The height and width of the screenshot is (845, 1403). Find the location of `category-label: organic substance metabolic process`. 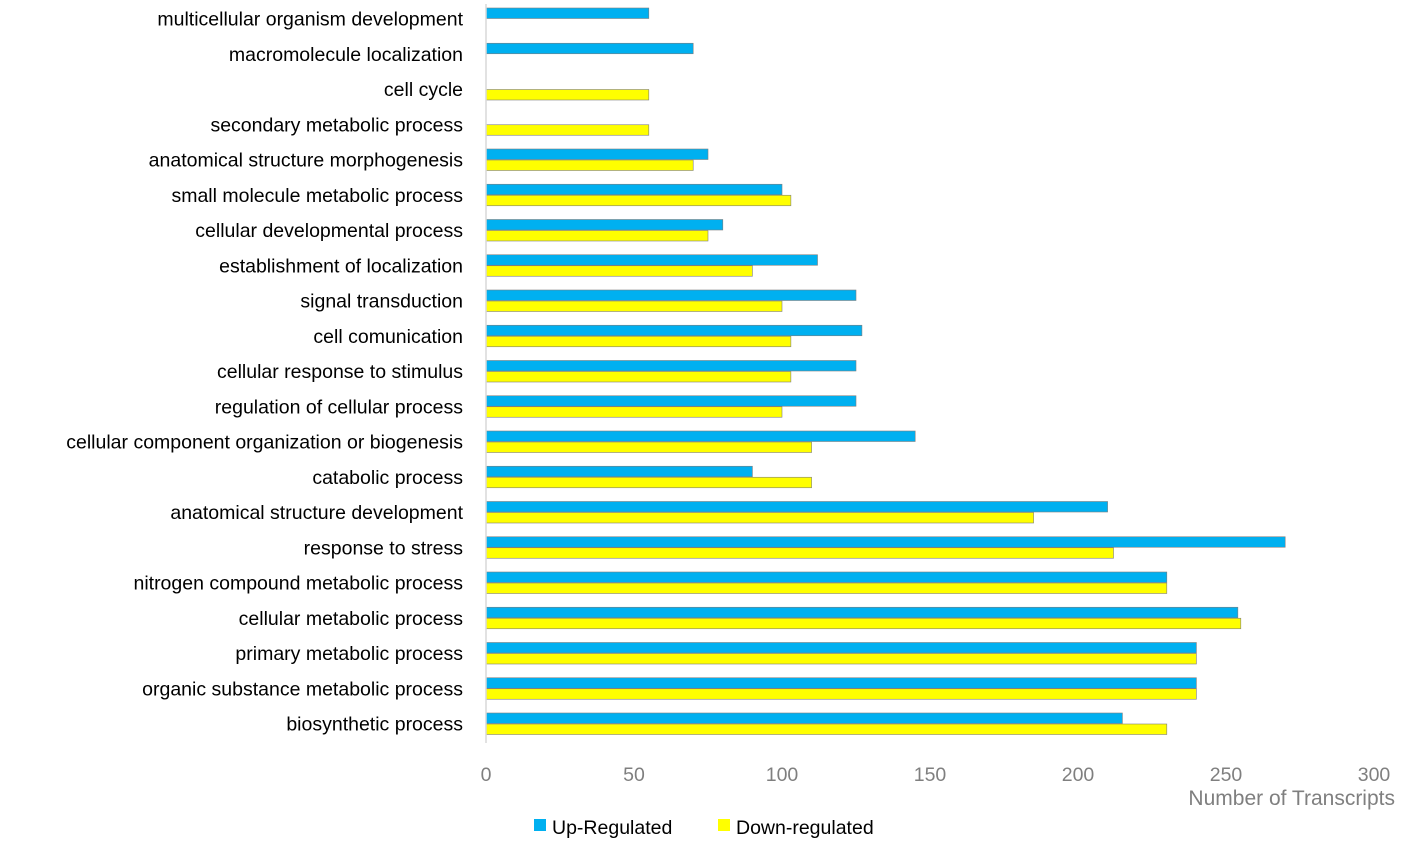

category-label: organic substance metabolic process is located at coordinates (302, 689).